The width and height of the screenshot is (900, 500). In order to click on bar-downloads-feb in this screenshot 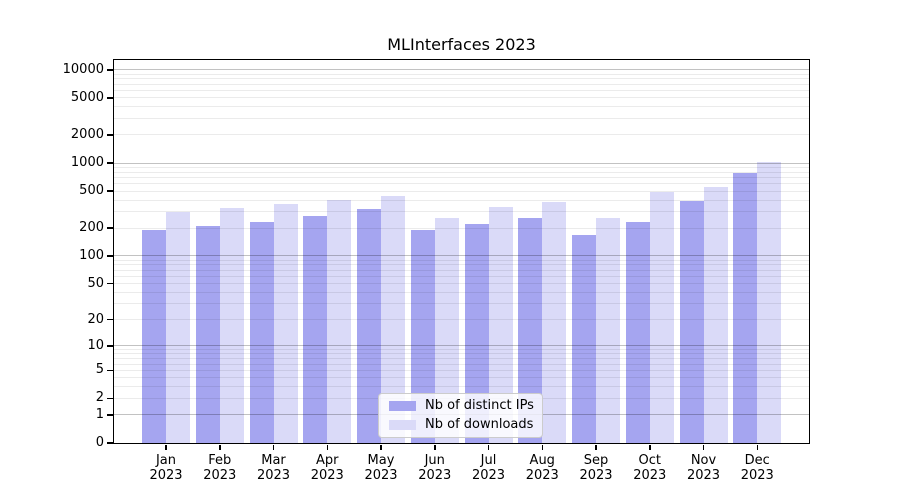, I will do `click(231, 325)`.